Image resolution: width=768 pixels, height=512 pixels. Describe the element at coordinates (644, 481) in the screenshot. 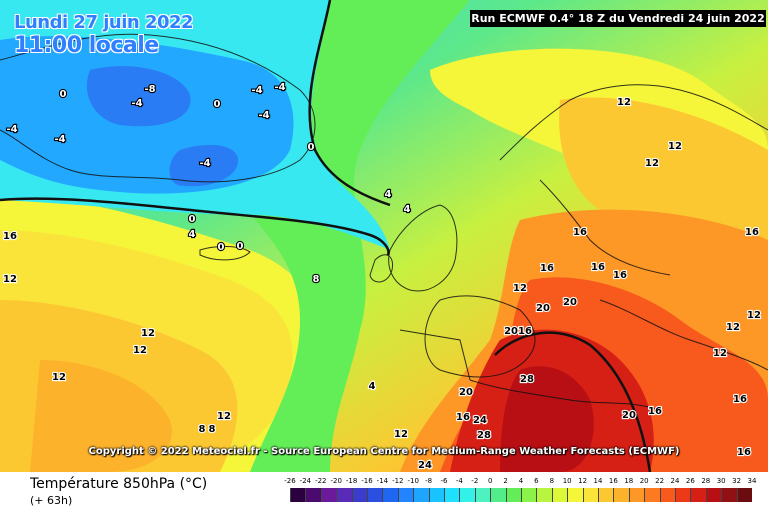

I see `legend-tick-label: 20` at that location.